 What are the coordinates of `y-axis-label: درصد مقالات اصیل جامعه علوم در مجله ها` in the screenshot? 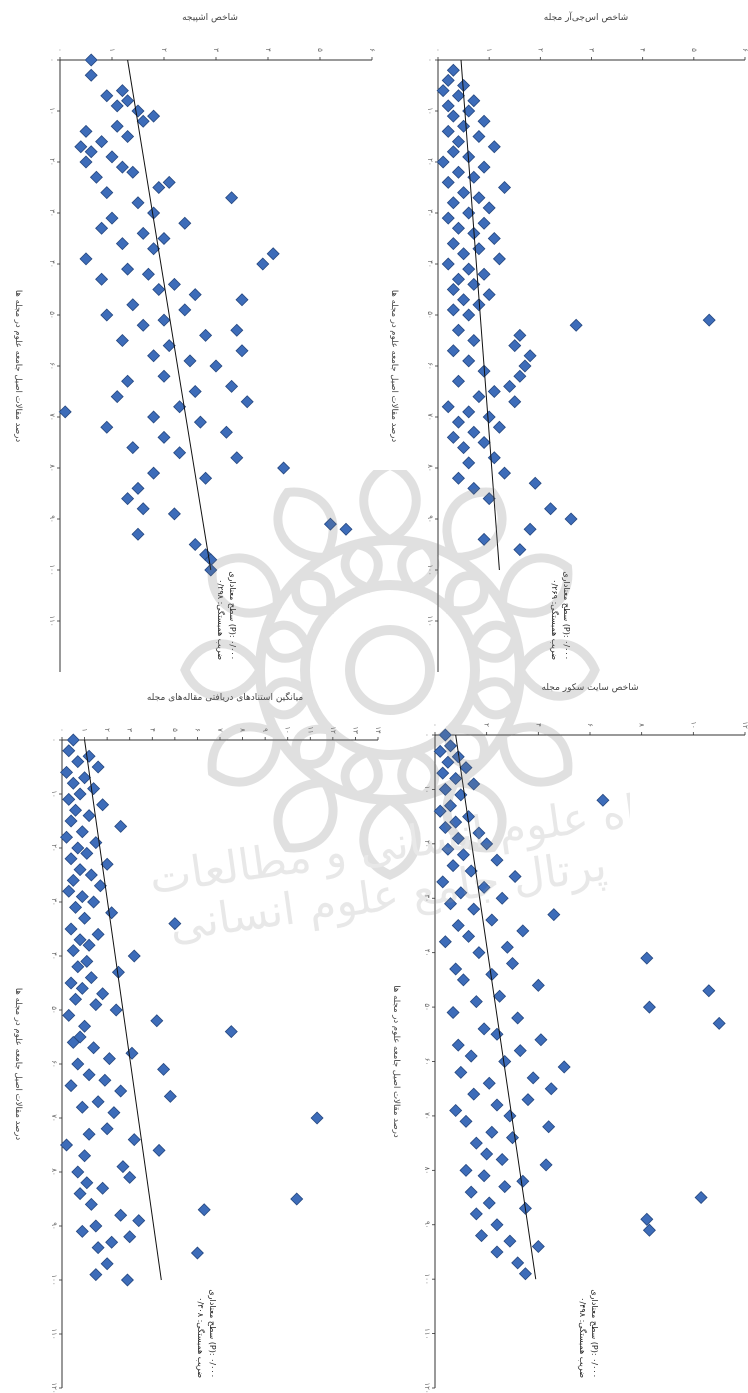 It's located at (394, 366).